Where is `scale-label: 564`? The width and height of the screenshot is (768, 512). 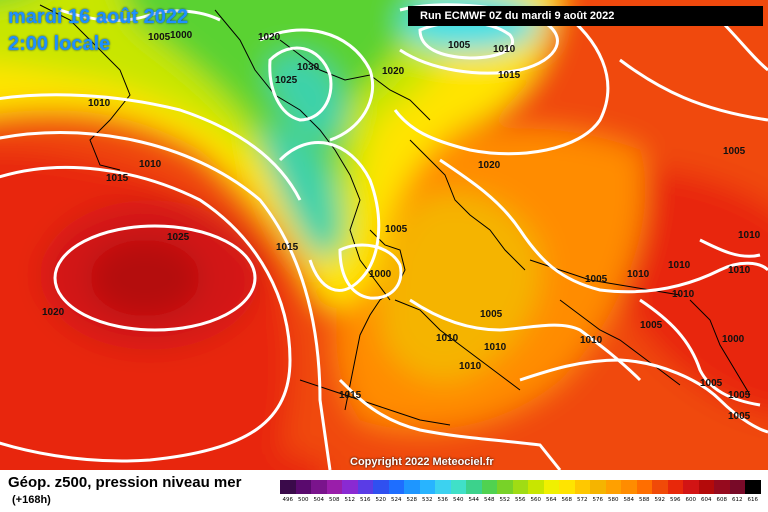
scale-label: 564 is located at coordinates (551, 500).